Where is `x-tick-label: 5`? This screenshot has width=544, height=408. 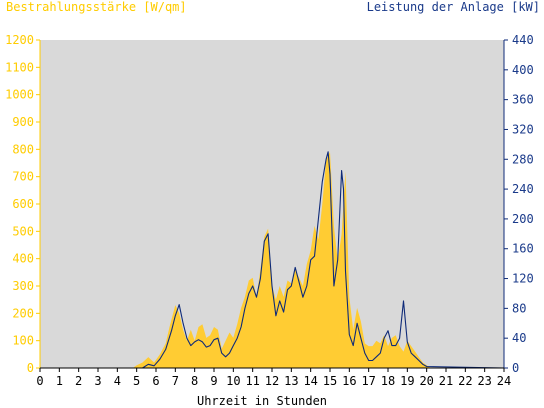
x-tick-label: 5 is located at coordinates (136, 381).